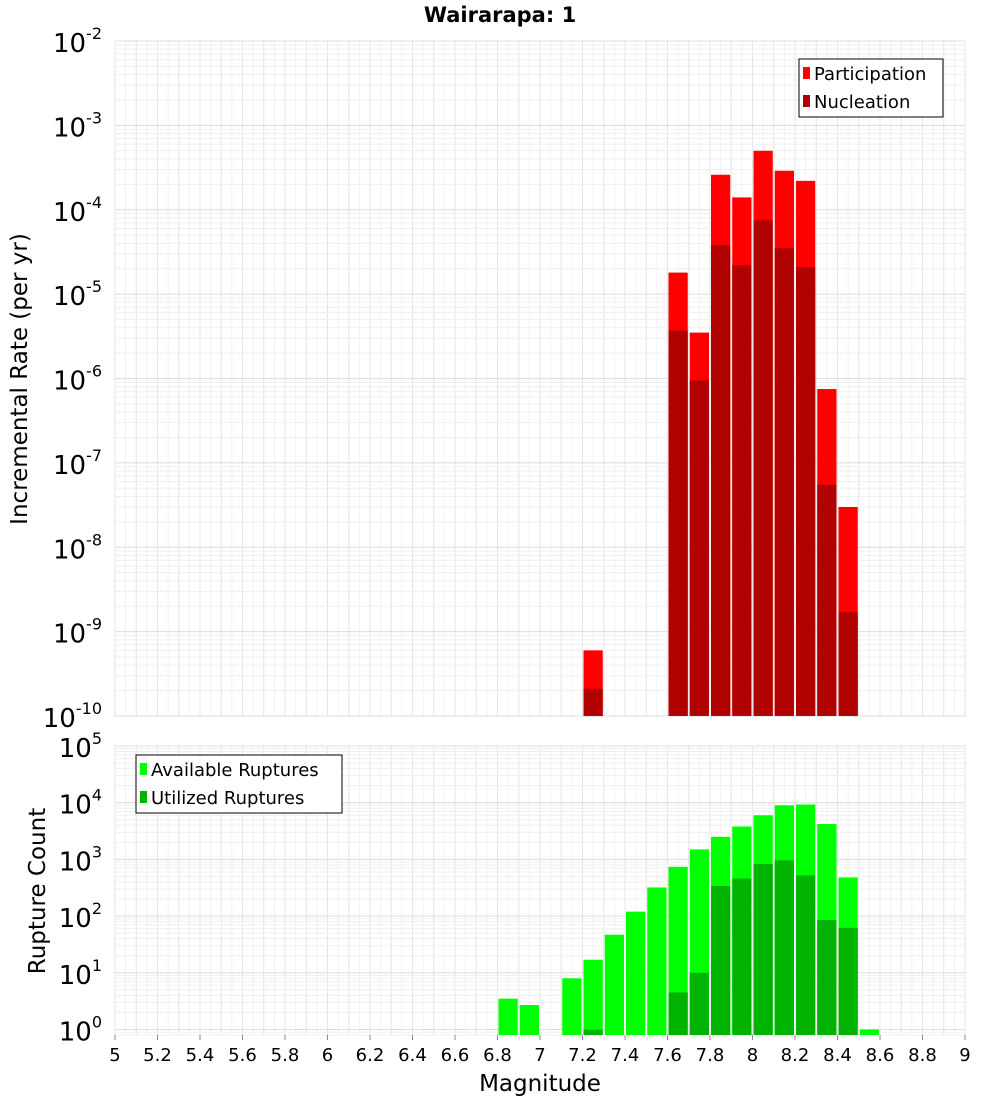 The width and height of the screenshot is (1000, 1100). I want to click on rate-y-tick-label: 10⁻³, so click(77, 125).